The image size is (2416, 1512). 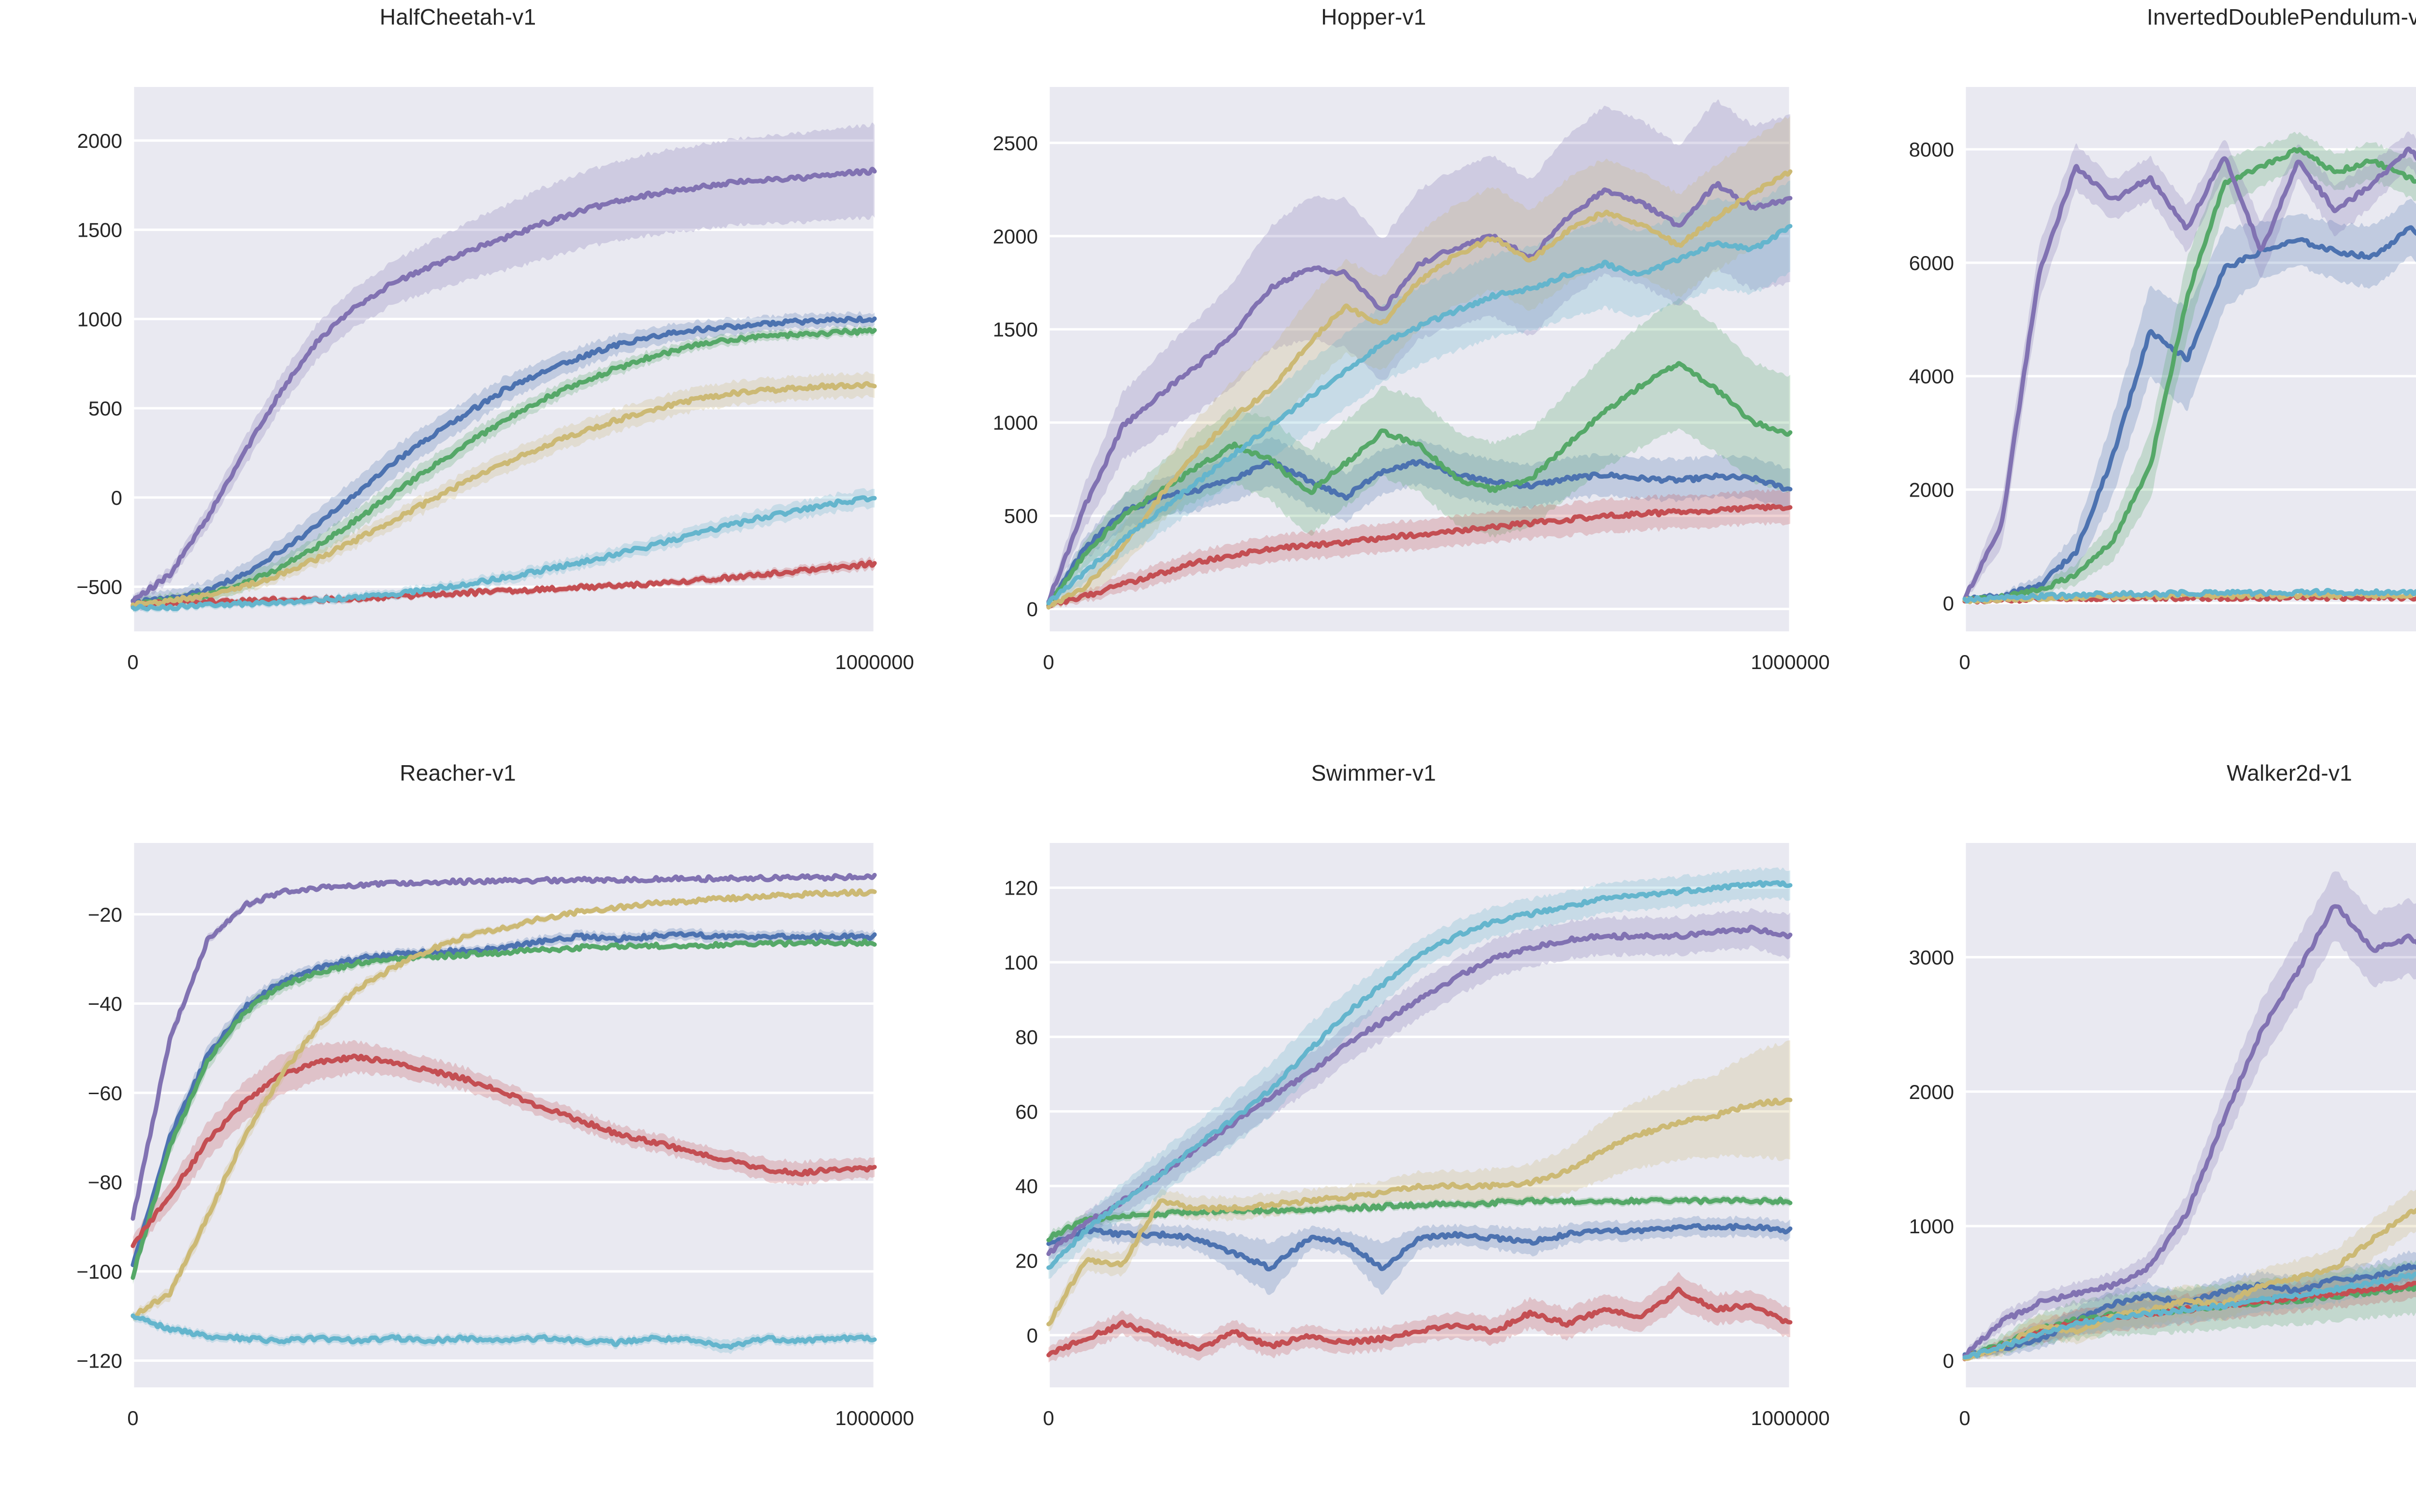 What do you see at coordinates (99, 587) in the screenshot?
I see `y-tick-label: −500` at bounding box center [99, 587].